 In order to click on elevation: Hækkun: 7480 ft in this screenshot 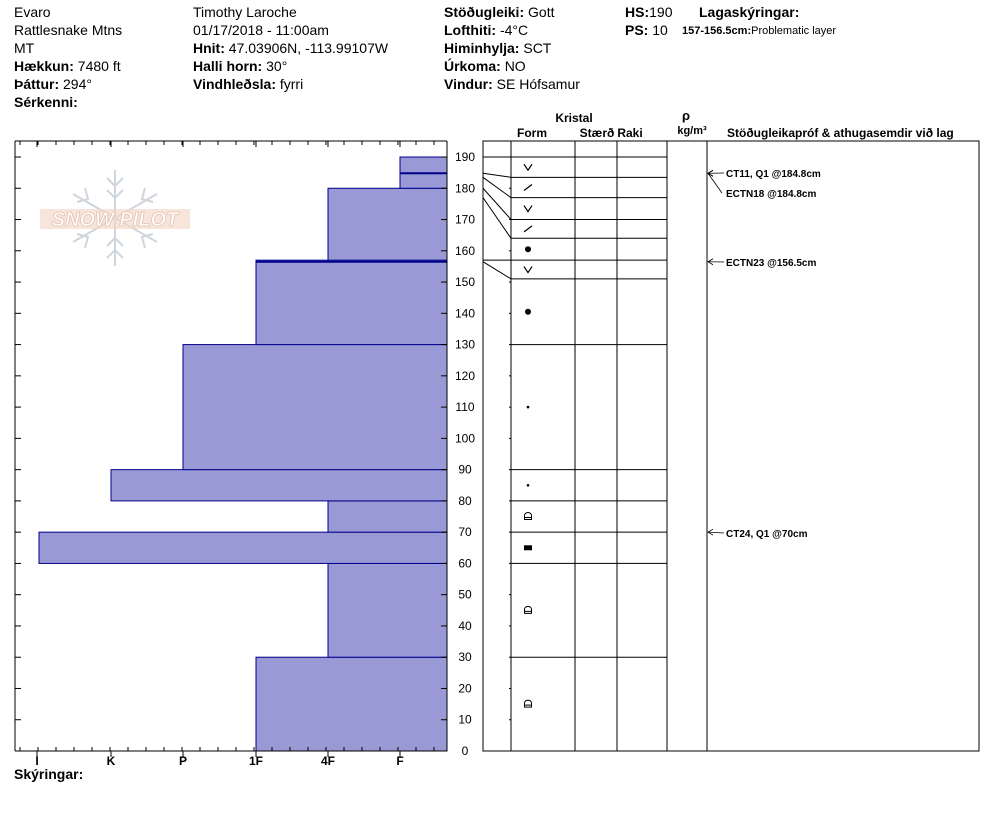, I will do `click(67, 66)`.